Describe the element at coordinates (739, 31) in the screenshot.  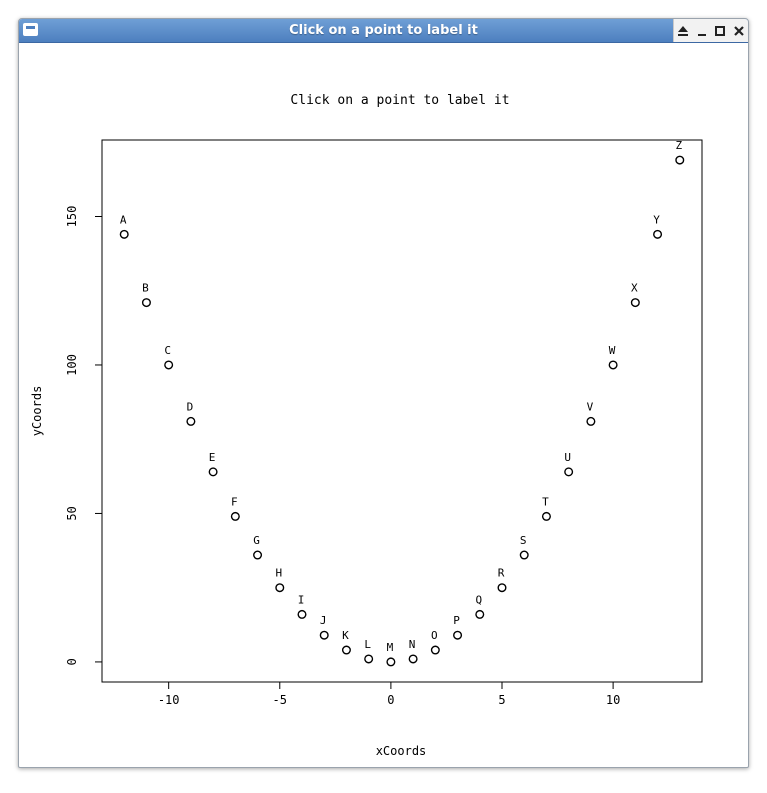
I see `close-icon` at that location.